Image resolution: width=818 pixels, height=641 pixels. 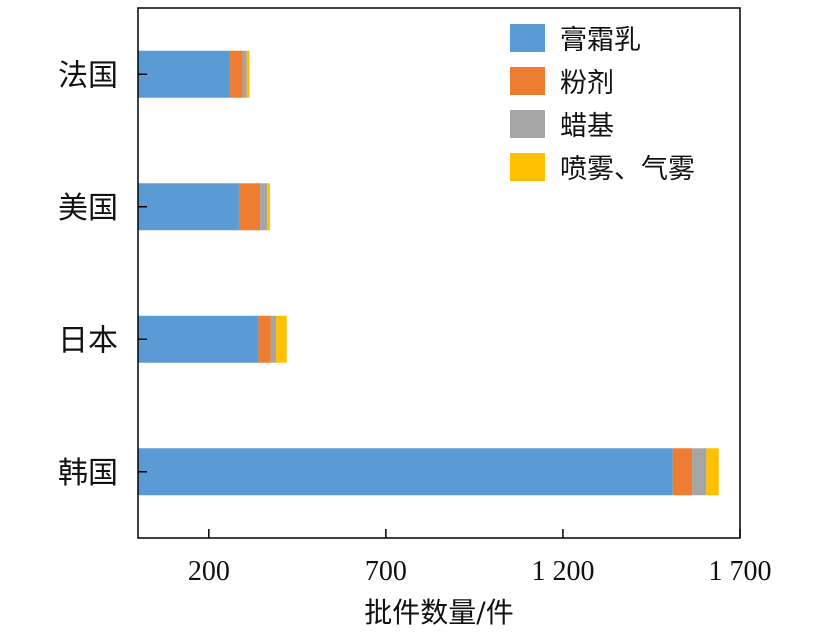 What do you see at coordinates (587, 83) in the screenshot?
I see `legend-label: 粉剂` at bounding box center [587, 83].